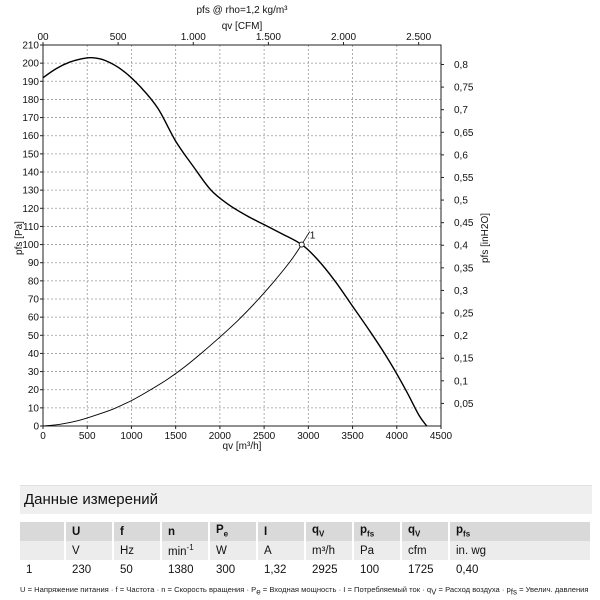  I want to click on value-cell: 1, so click(43, 569).